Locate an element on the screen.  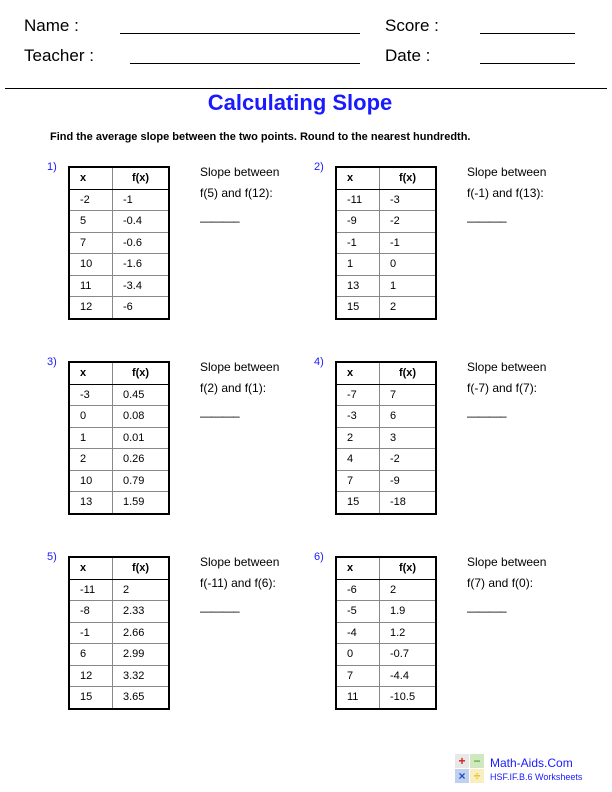
math-aids-logo: + − × ÷ is located at coordinates (470, 769).